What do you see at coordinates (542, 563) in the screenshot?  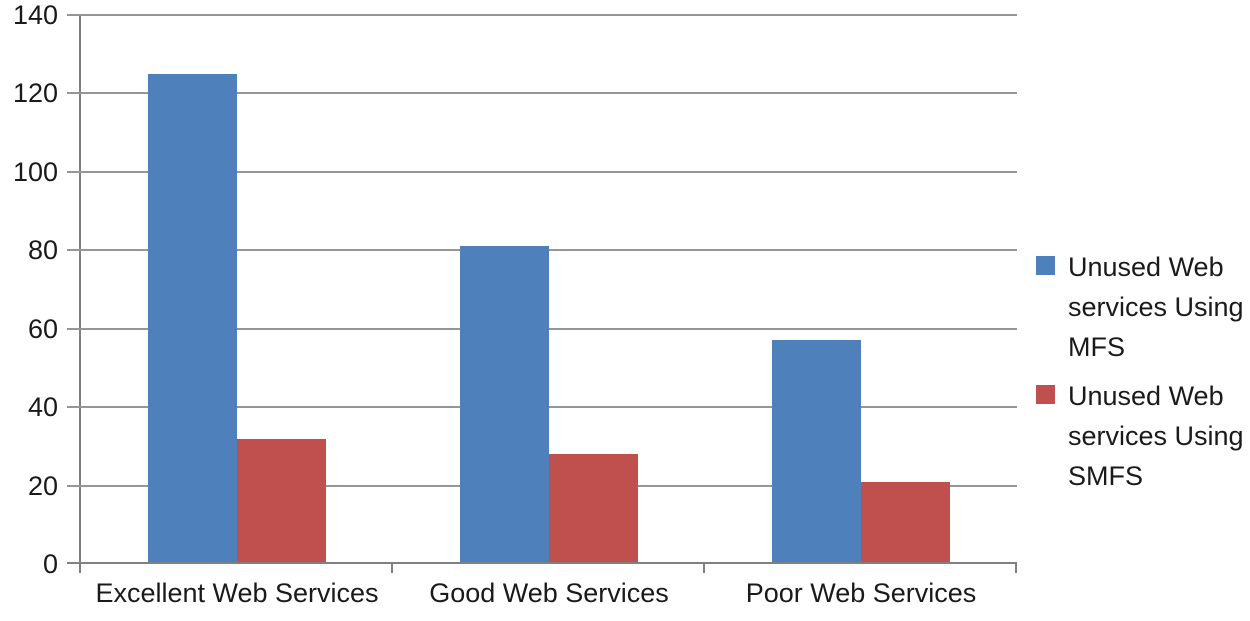 I see `x-axis-line` at bounding box center [542, 563].